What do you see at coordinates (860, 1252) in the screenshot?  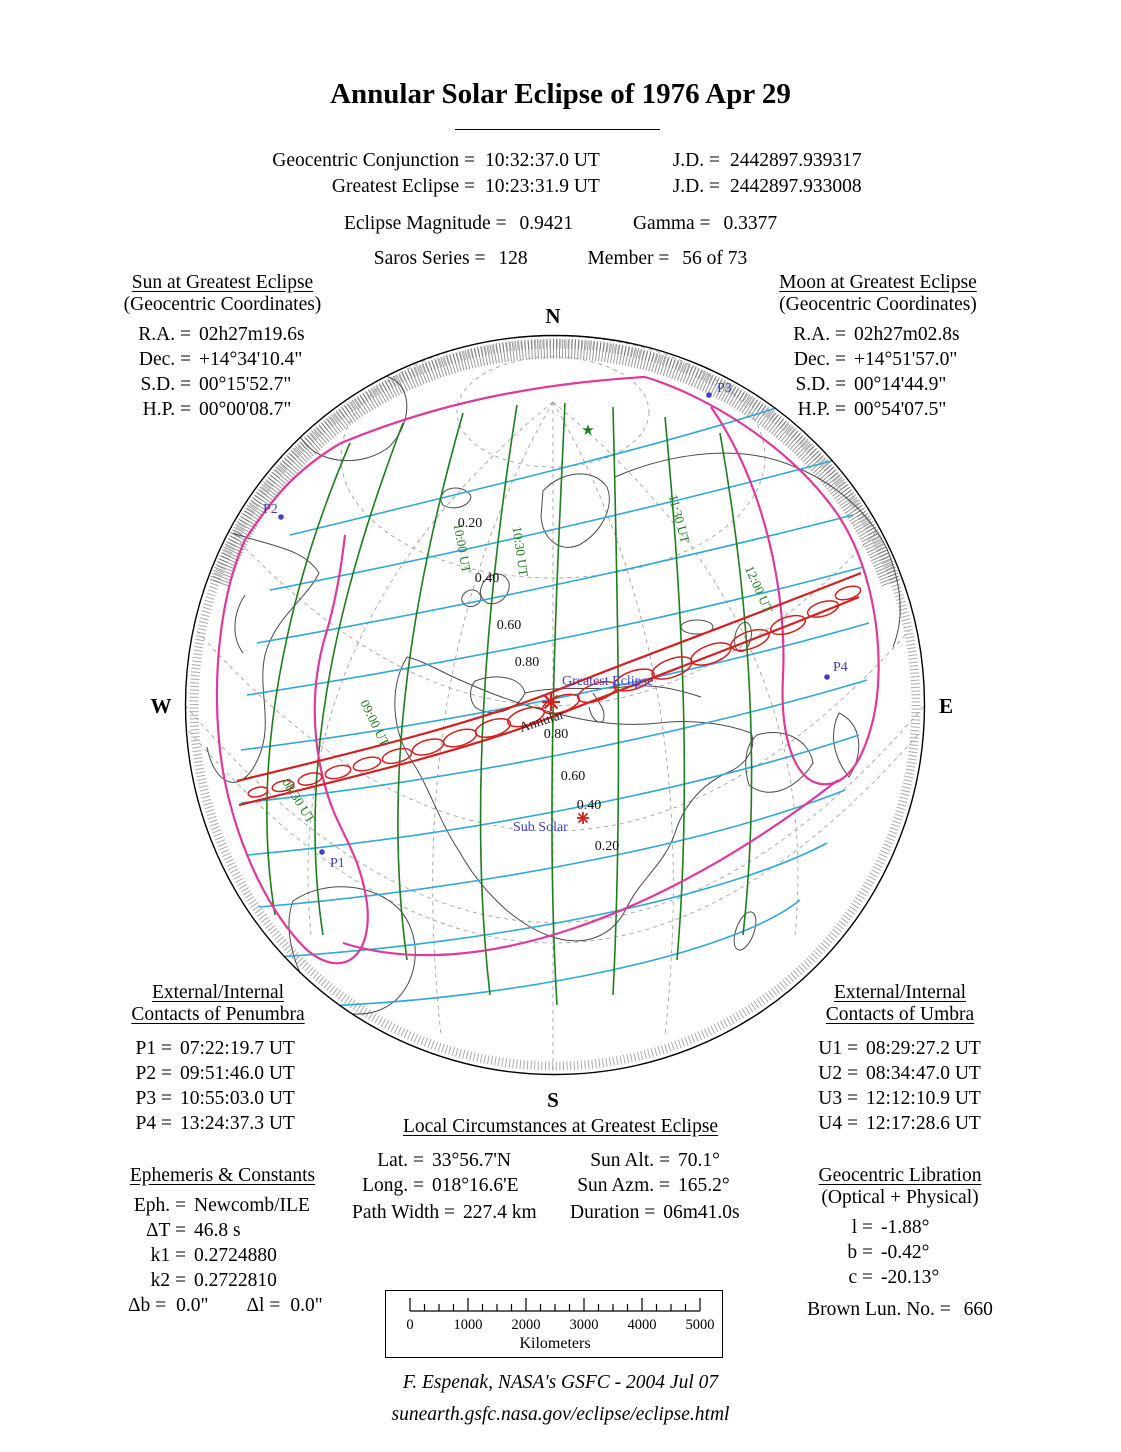 I see `libration-b-label: b =` at bounding box center [860, 1252].